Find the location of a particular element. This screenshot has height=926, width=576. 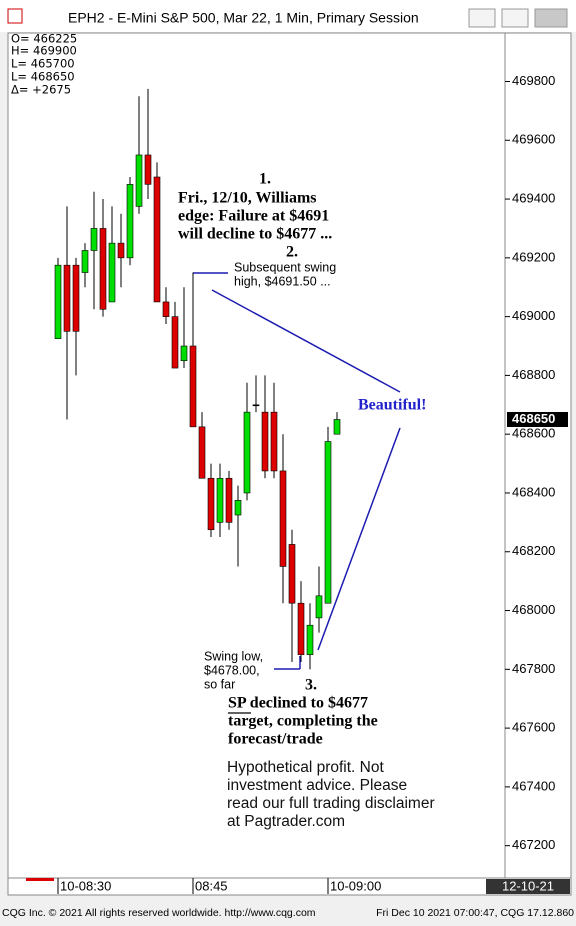

last-price-label: 468650 is located at coordinates (533, 418).